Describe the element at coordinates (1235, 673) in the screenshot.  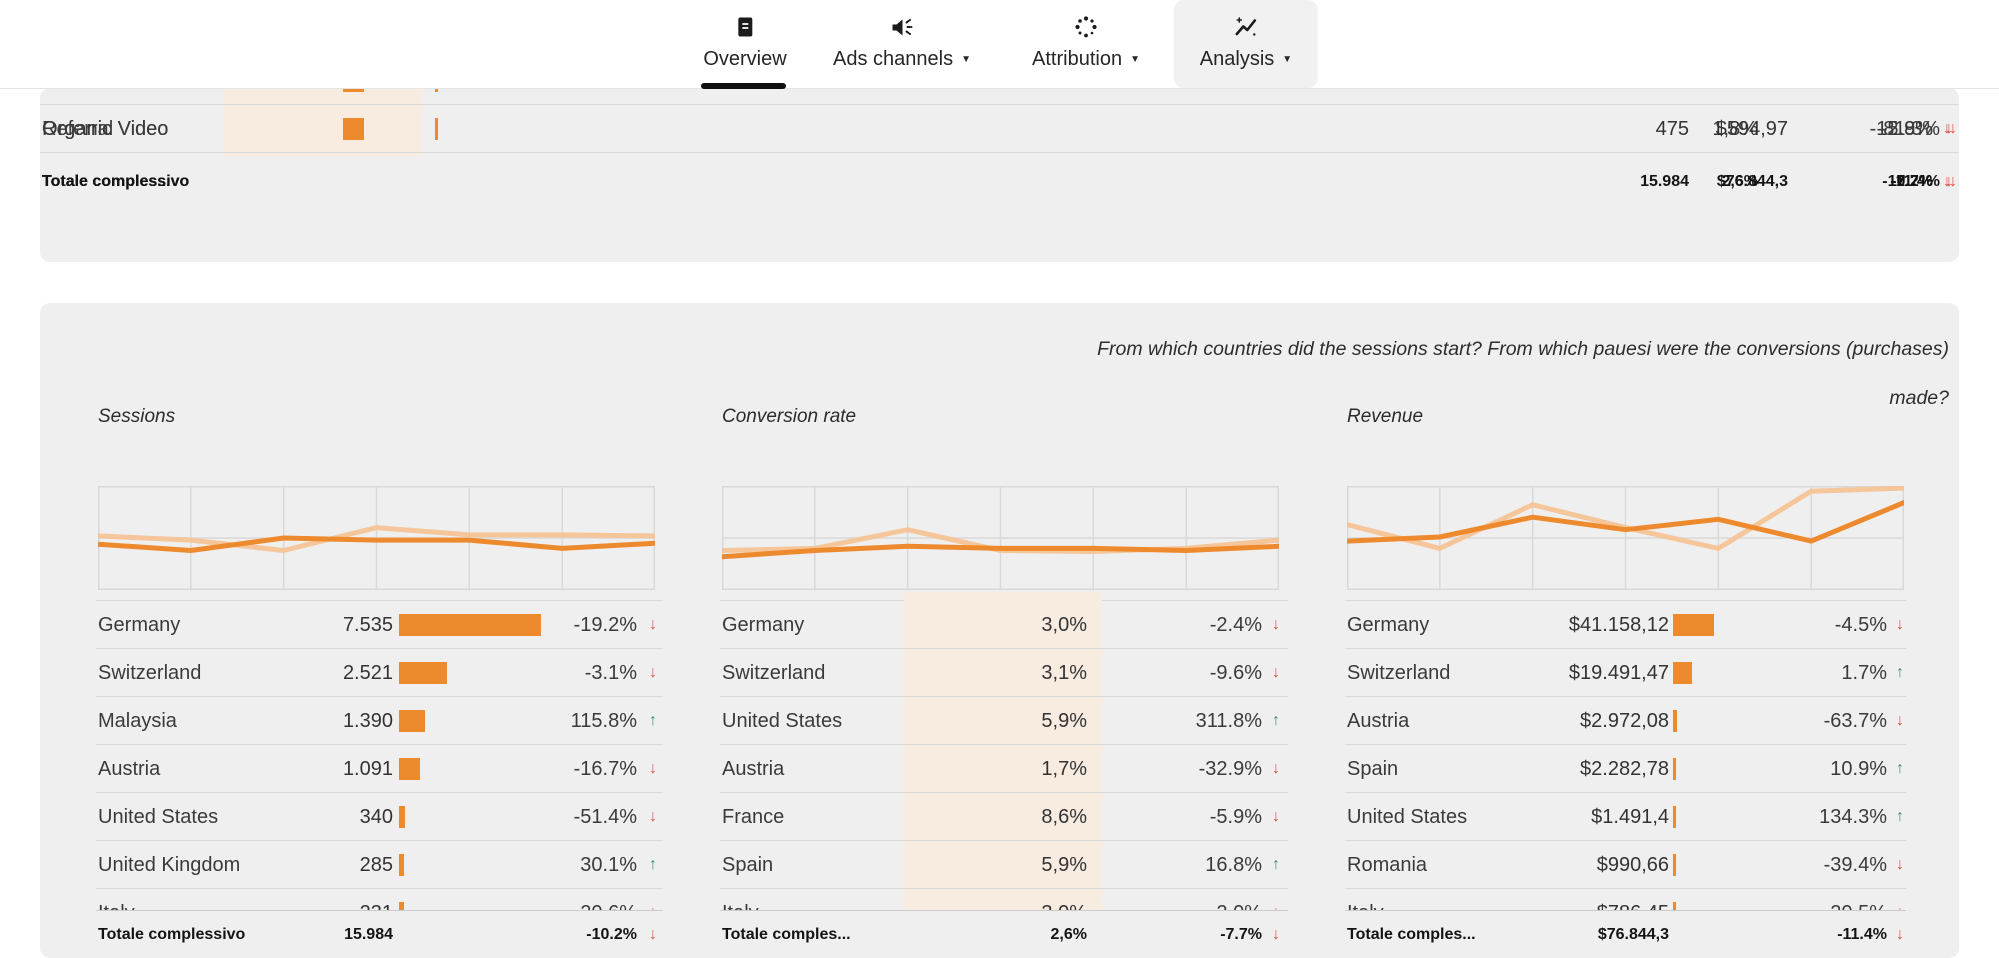
I see `change-value: -9.6%` at that location.